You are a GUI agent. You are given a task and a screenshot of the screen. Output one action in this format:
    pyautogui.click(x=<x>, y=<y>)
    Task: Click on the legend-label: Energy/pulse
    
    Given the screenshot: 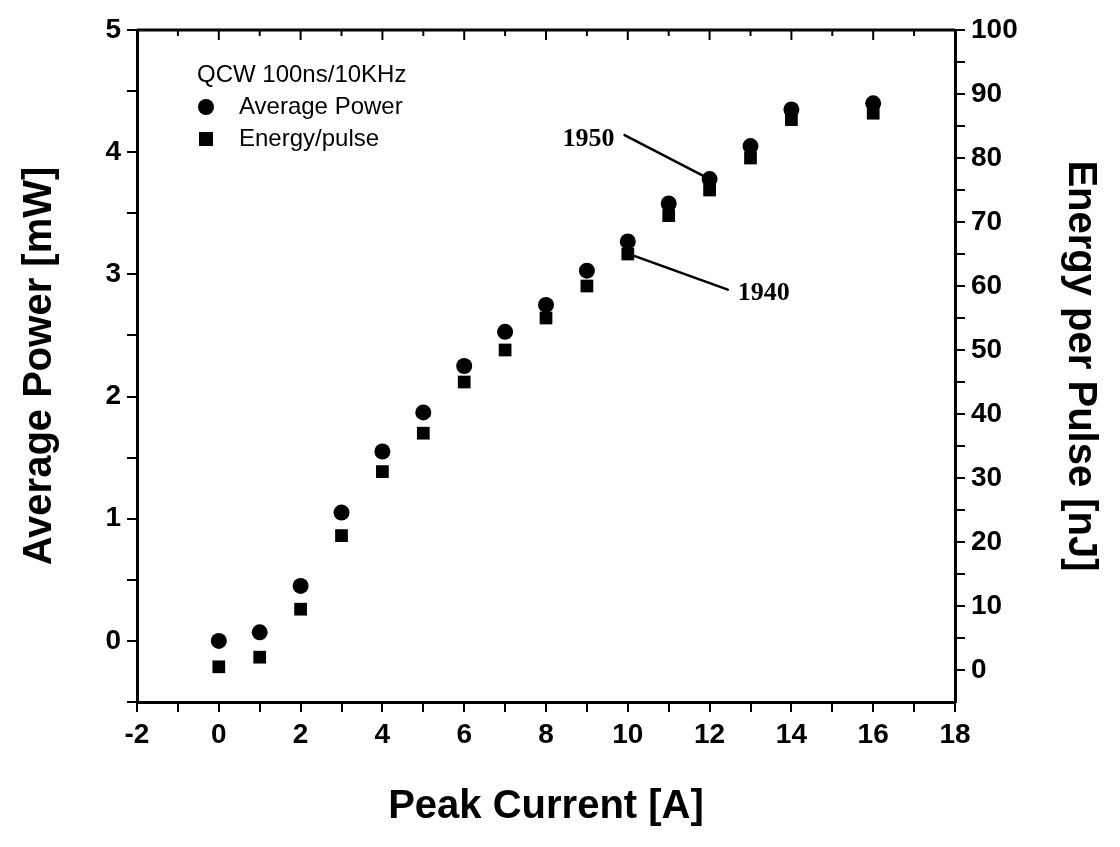 What is the action you would take?
    pyautogui.click(x=309, y=137)
    